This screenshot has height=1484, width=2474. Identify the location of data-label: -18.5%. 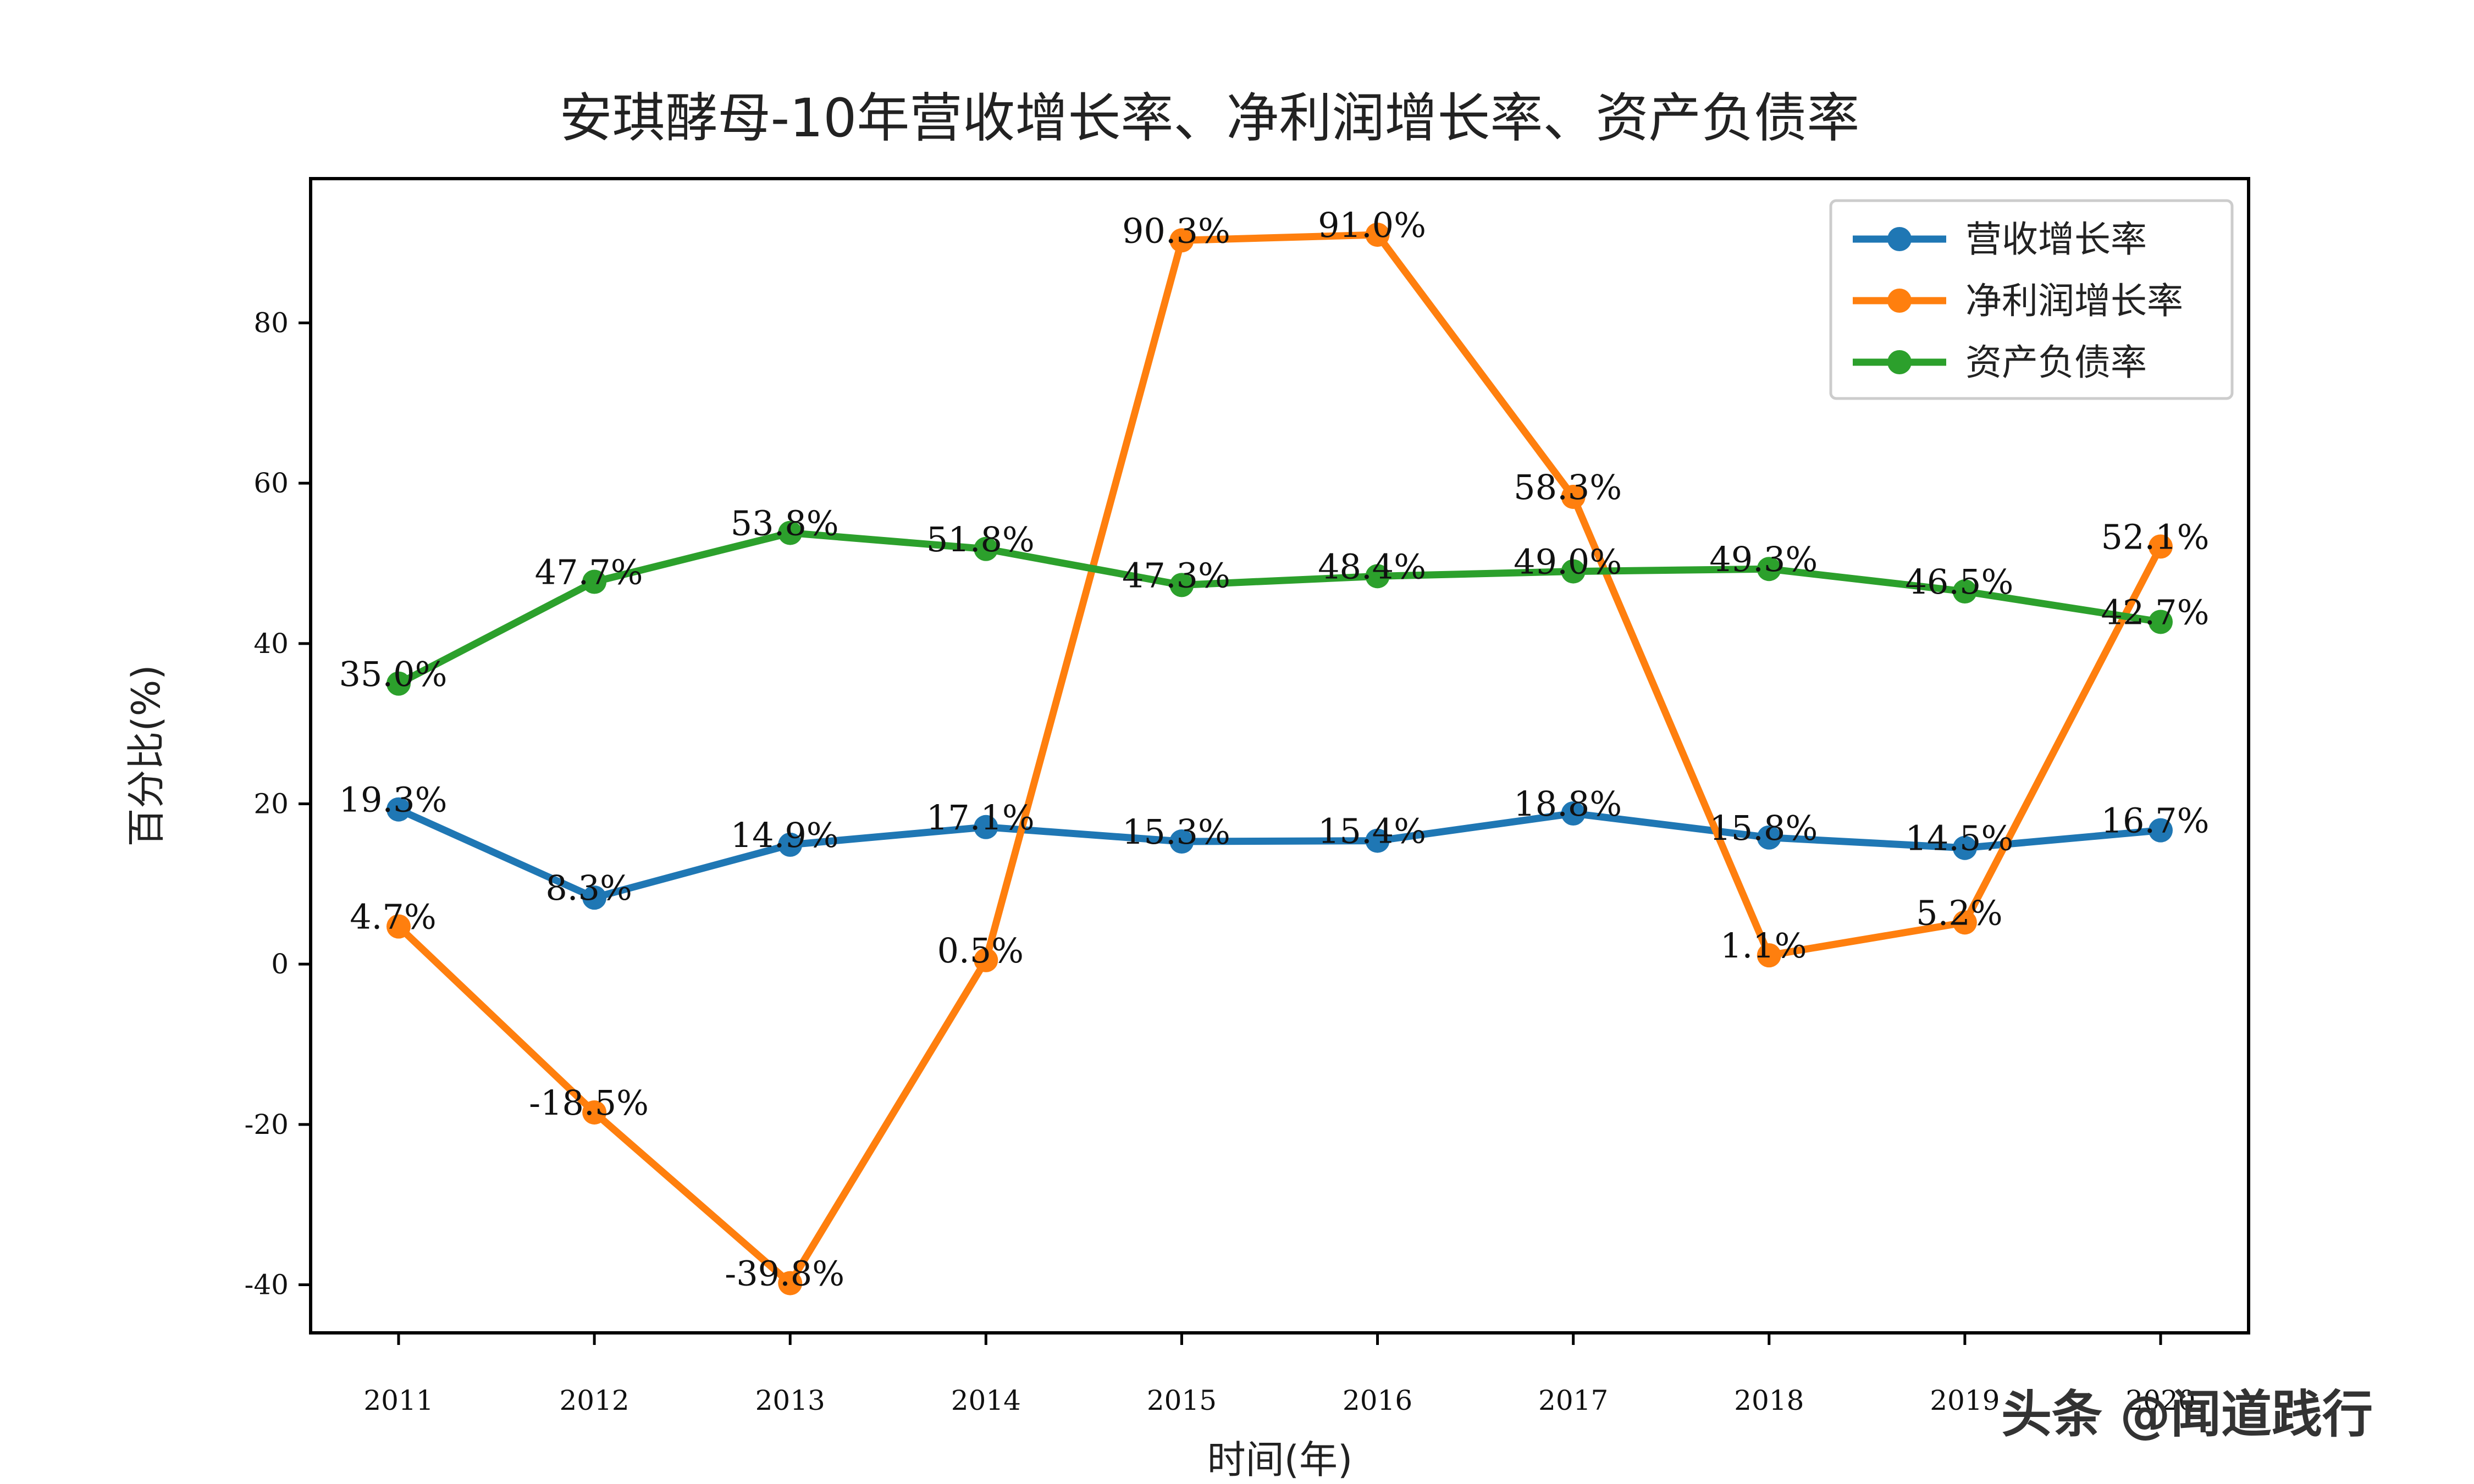
(589, 1103).